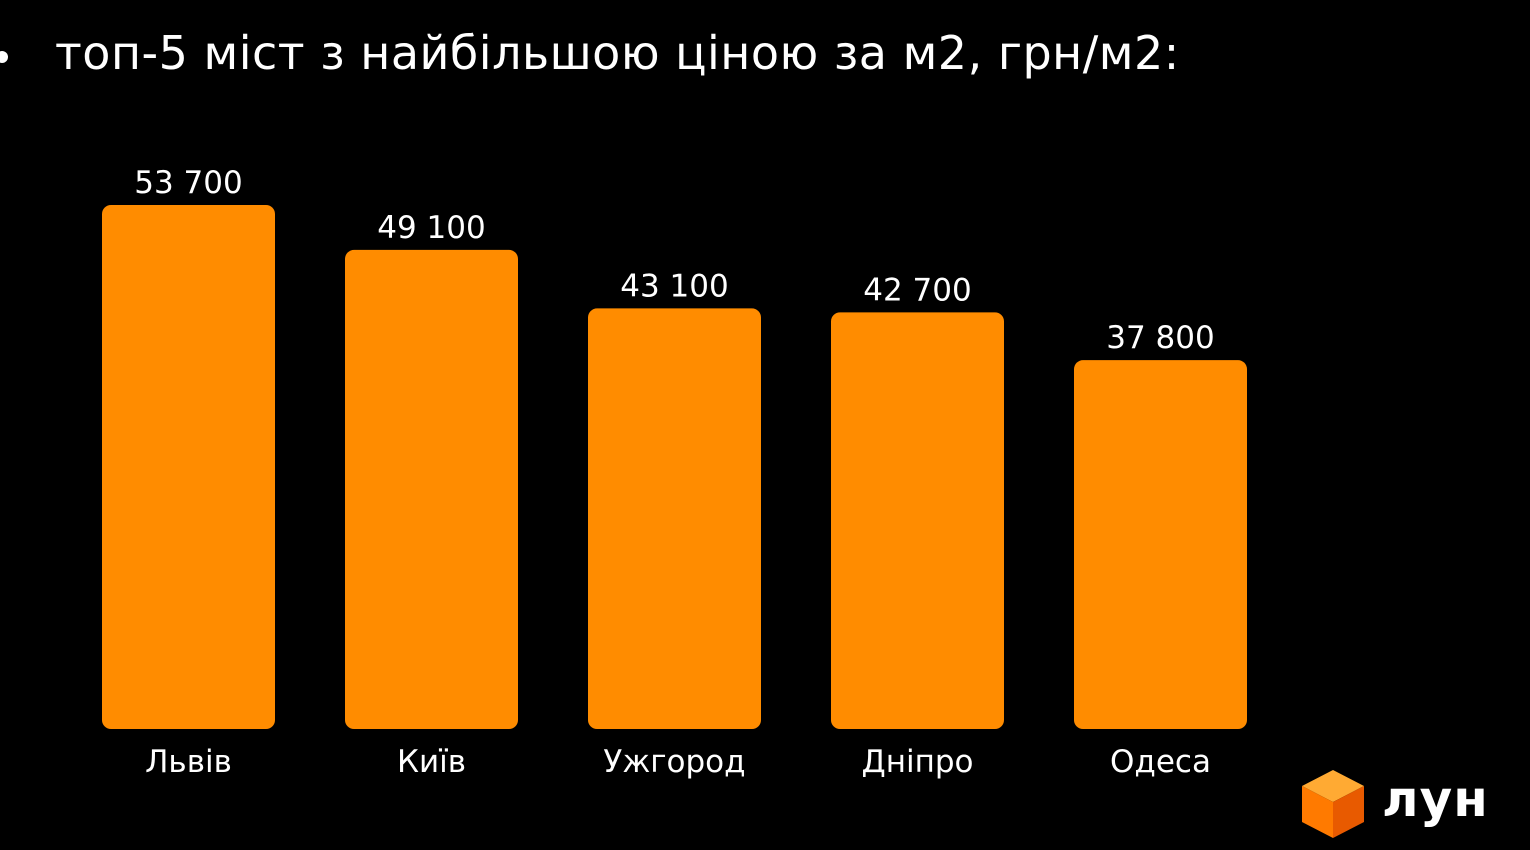 The height and width of the screenshot is (850, 1530). What do you see at coordinates (431, 762) in the screenshot?
I see `category-label: Київ` at bounding box center [431, 762].